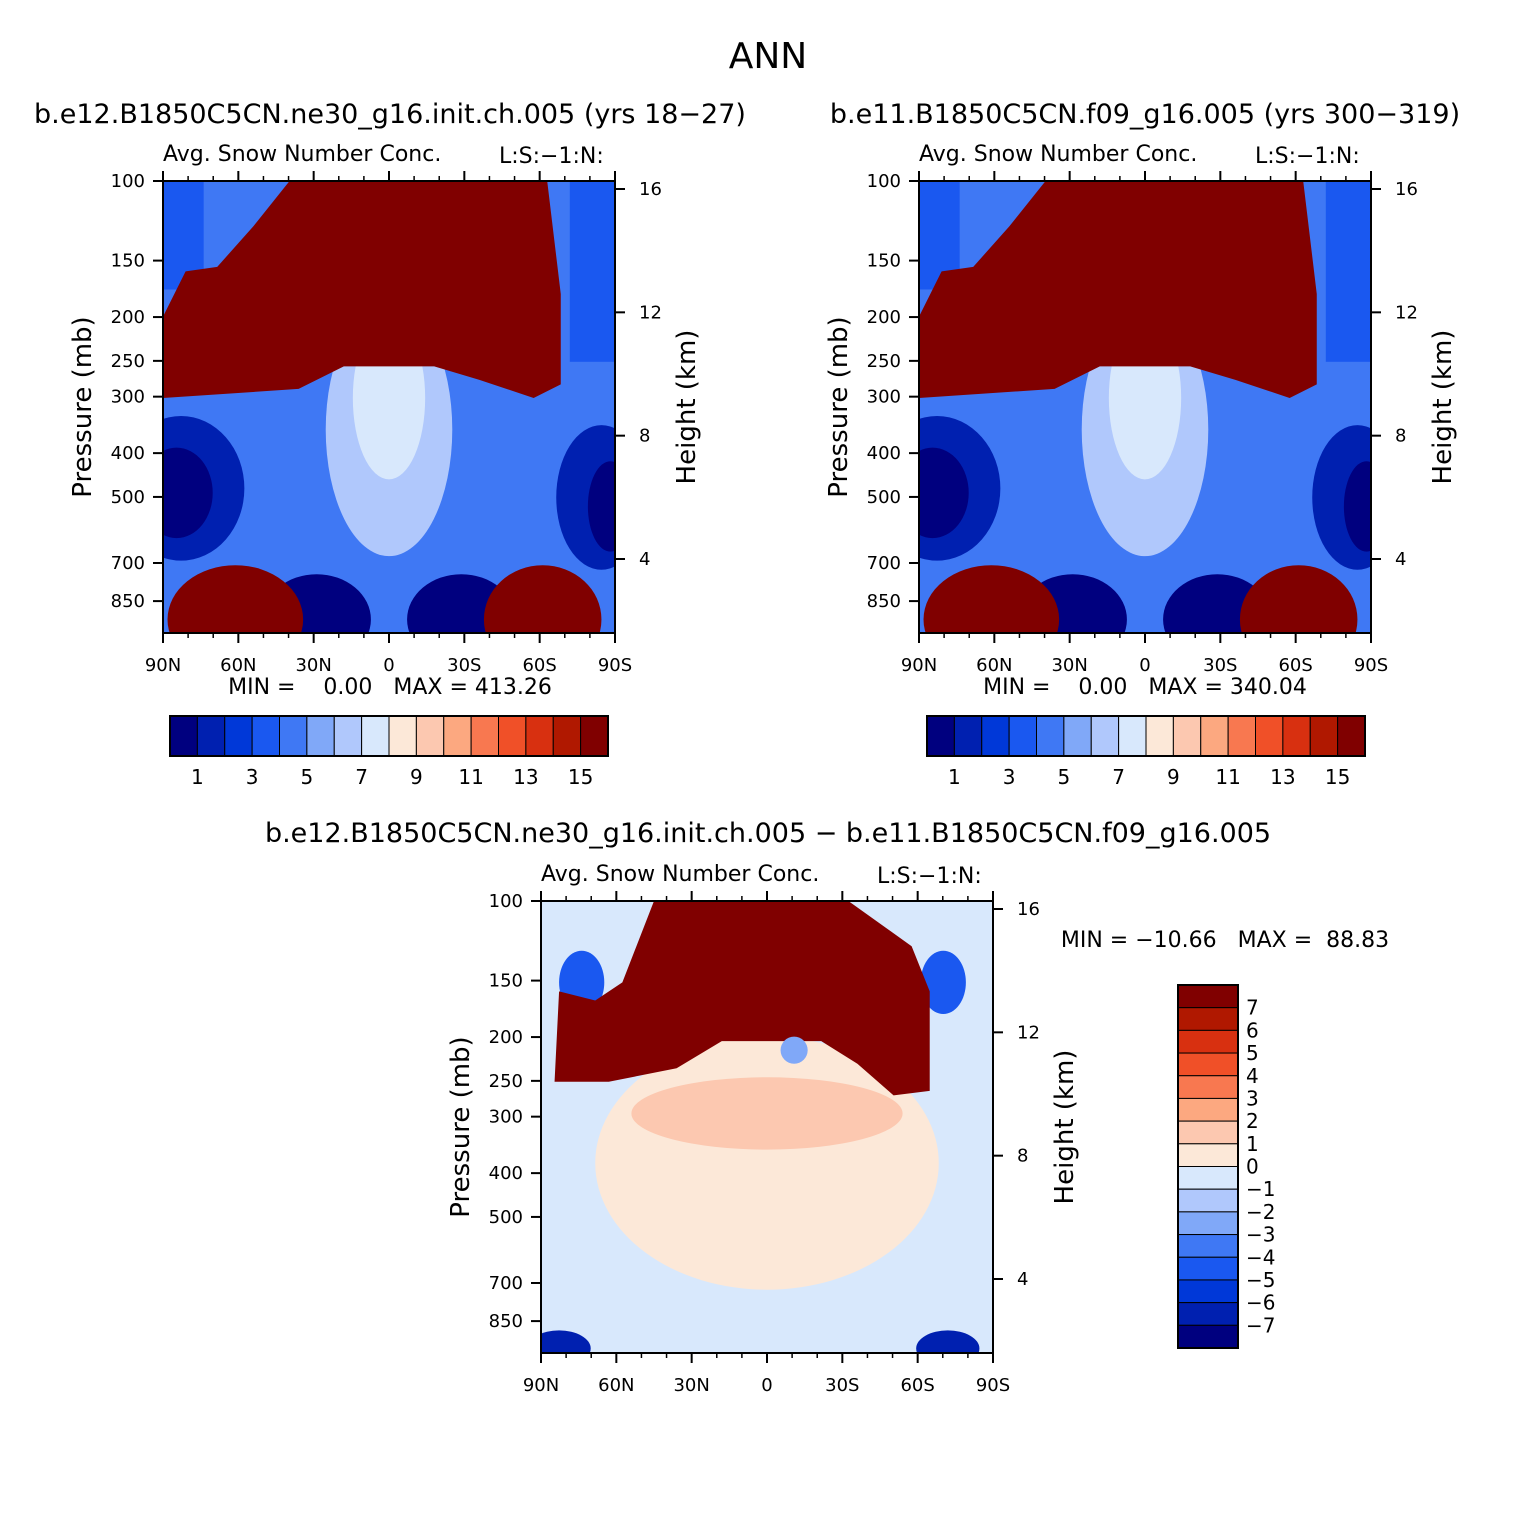  What do you see at coordinates (1252, 1167) in the screenshot?
I see `colorbar-label: 0` at bounding box center [1252, 1167].